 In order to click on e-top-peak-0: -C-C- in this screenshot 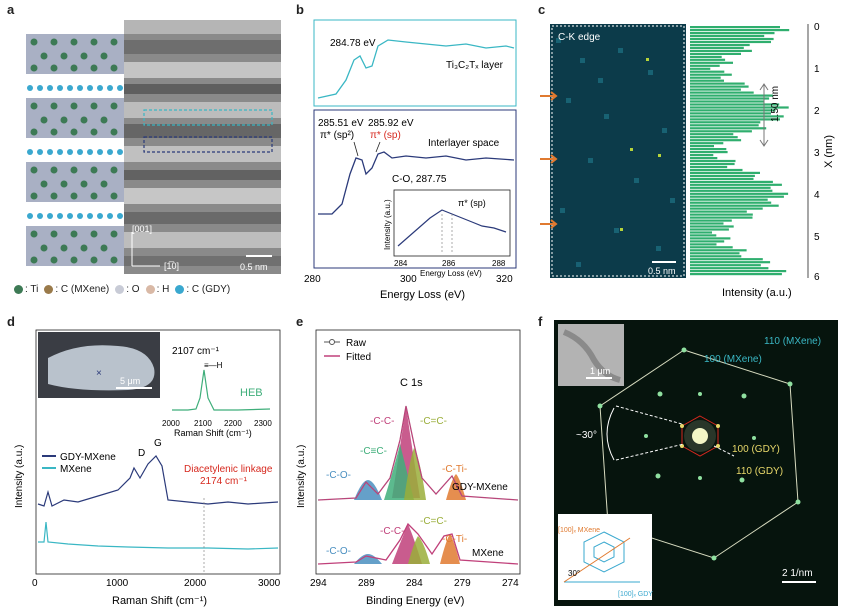, I will do `click(382, 421)`.